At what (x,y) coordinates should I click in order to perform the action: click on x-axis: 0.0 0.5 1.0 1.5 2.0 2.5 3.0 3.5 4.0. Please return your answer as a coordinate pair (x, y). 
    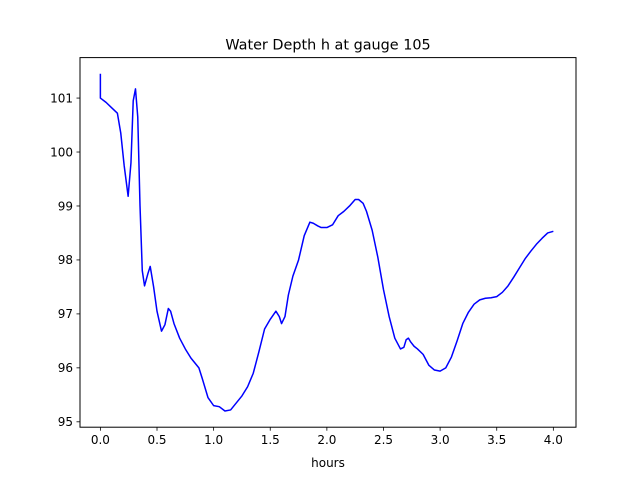
    Looking at the image, I should click on (327, 437).